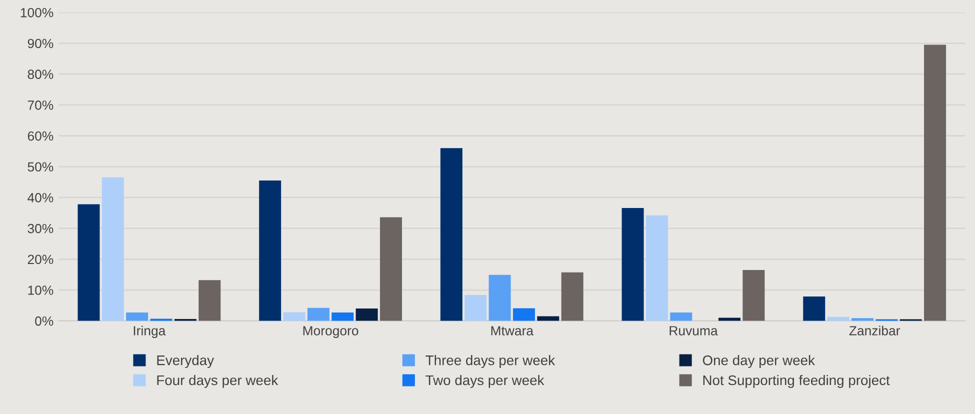 The image size is (975, 414). What do you see at coordinates (41, 167) in the screenshot?
I see `y-tick-label: 50%` at bounding box center [41, 167].